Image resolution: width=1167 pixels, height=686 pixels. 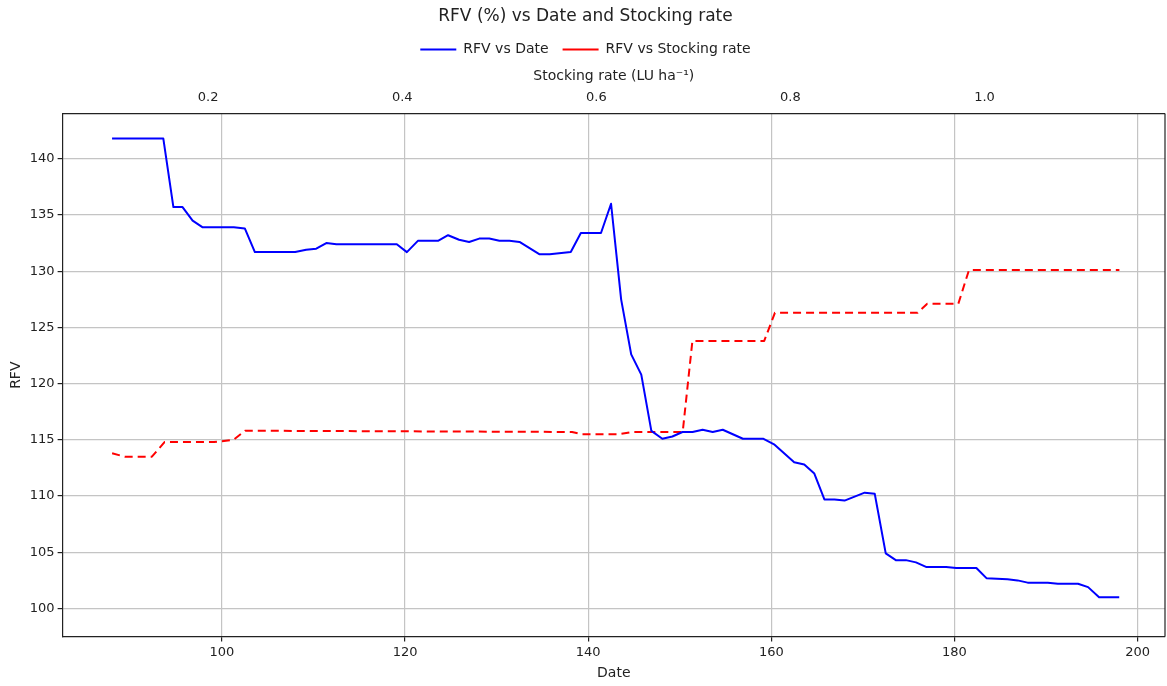 What do you see at coordinates (1137, 651) in the screenshot?
I see `x-tick-label: 200` at bounding box center [1137, 651].